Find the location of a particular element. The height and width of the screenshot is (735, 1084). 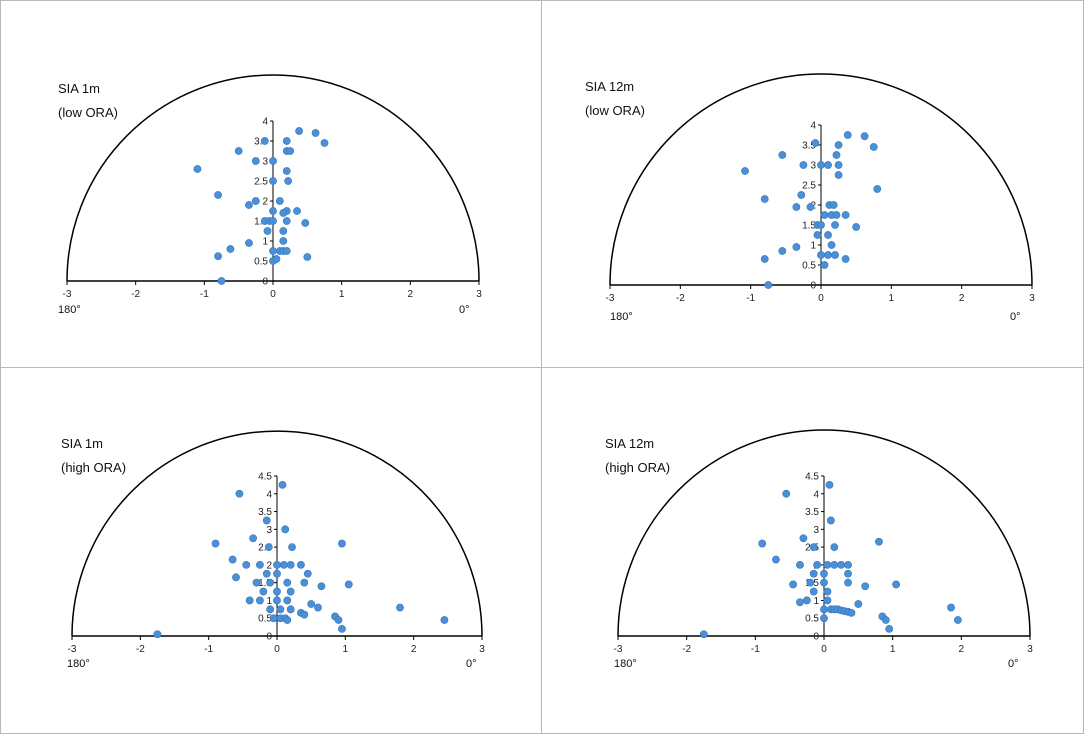

y-tick-label: 0 is located at coordinates (265, 282).